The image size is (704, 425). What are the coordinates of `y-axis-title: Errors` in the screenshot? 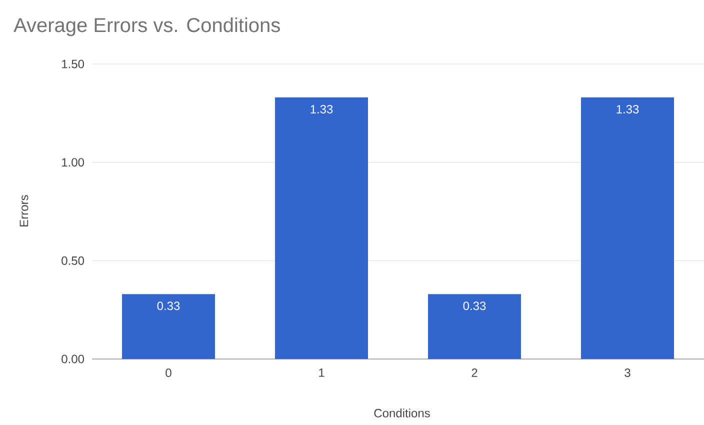 It's located at (24, 210).